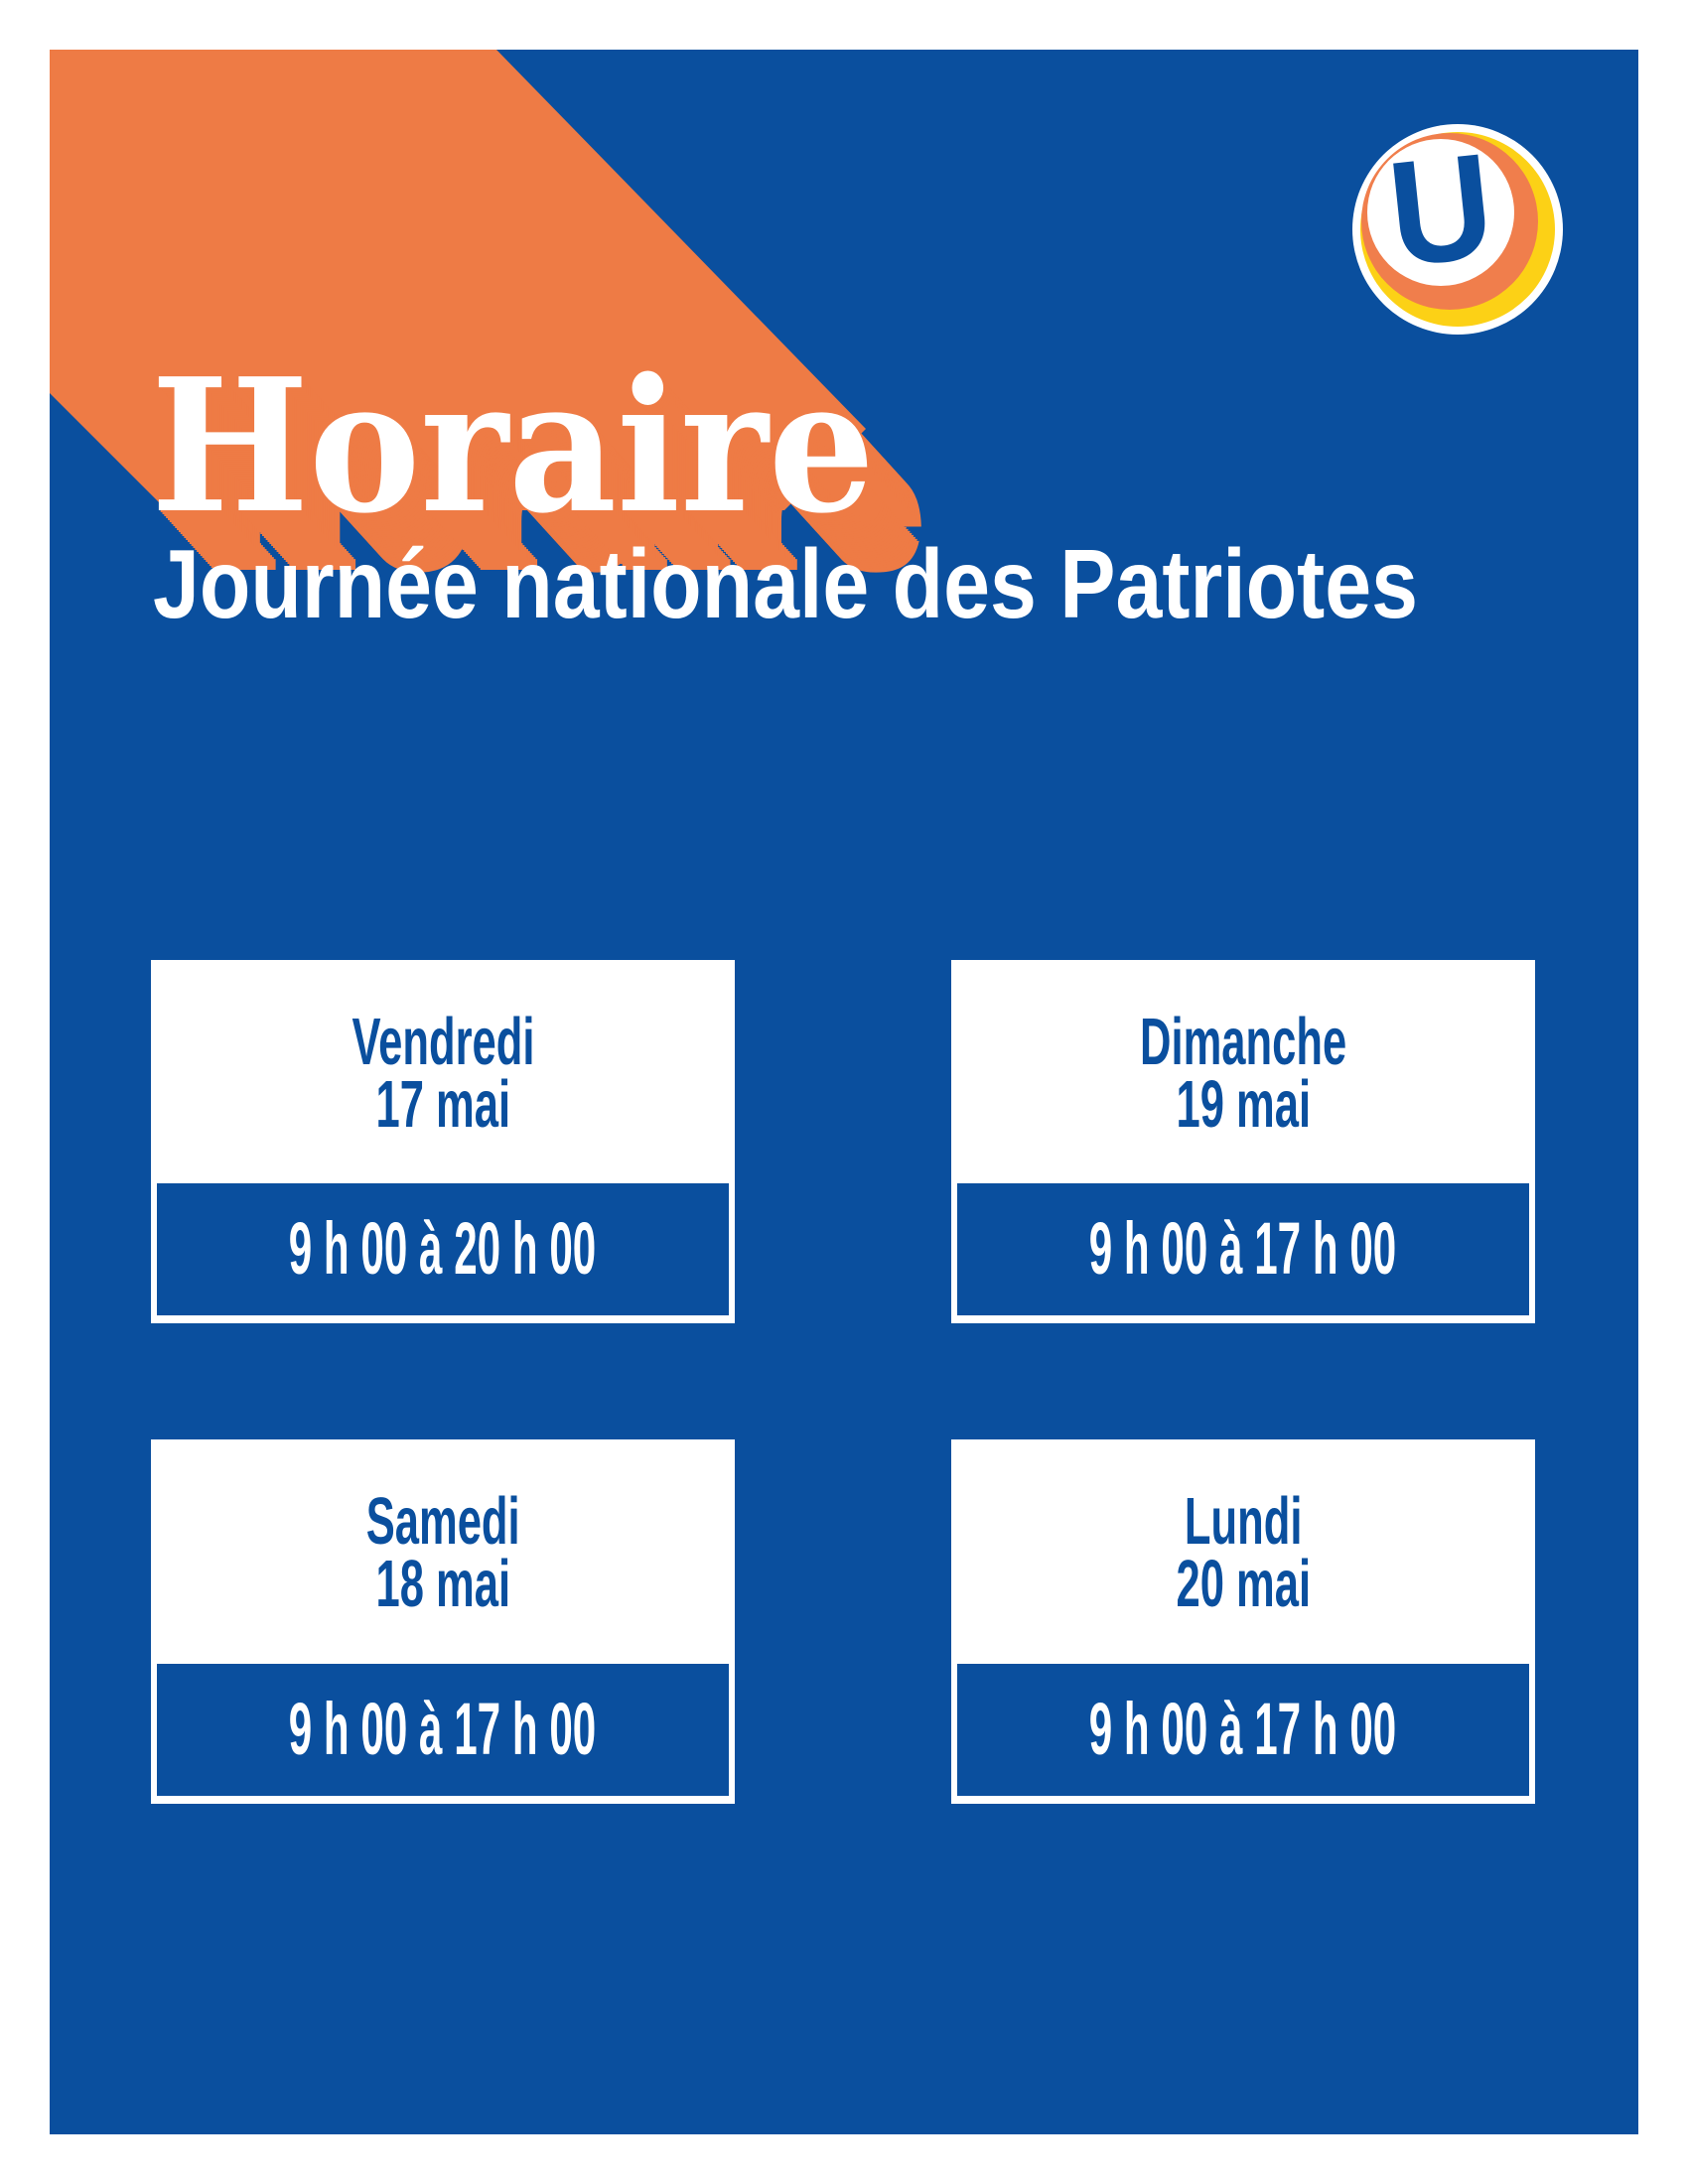 Image resolution: width=1688 pixels, height=2184 pixels. What do you see at coordinates (1243, 1621) in the screenshot?
I see `schedule-card-lundi: Lundi 20 mai 9 h 00 à 17 h 00` at bounding box center [1243, 1621].